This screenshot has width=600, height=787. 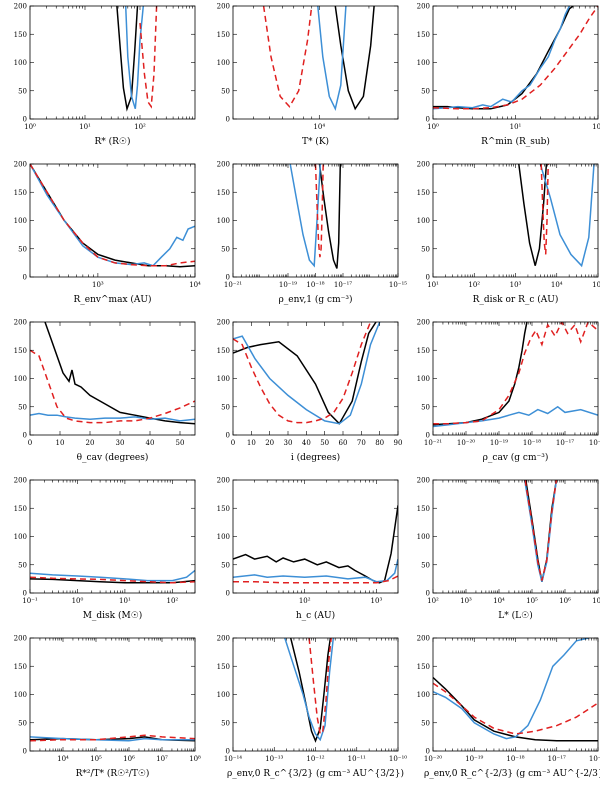 What do you see at coordinates (233, 759) in the screenshot?
I see `x-tick-label: 10⁻¹⁴` at bounding box center [233, 759].